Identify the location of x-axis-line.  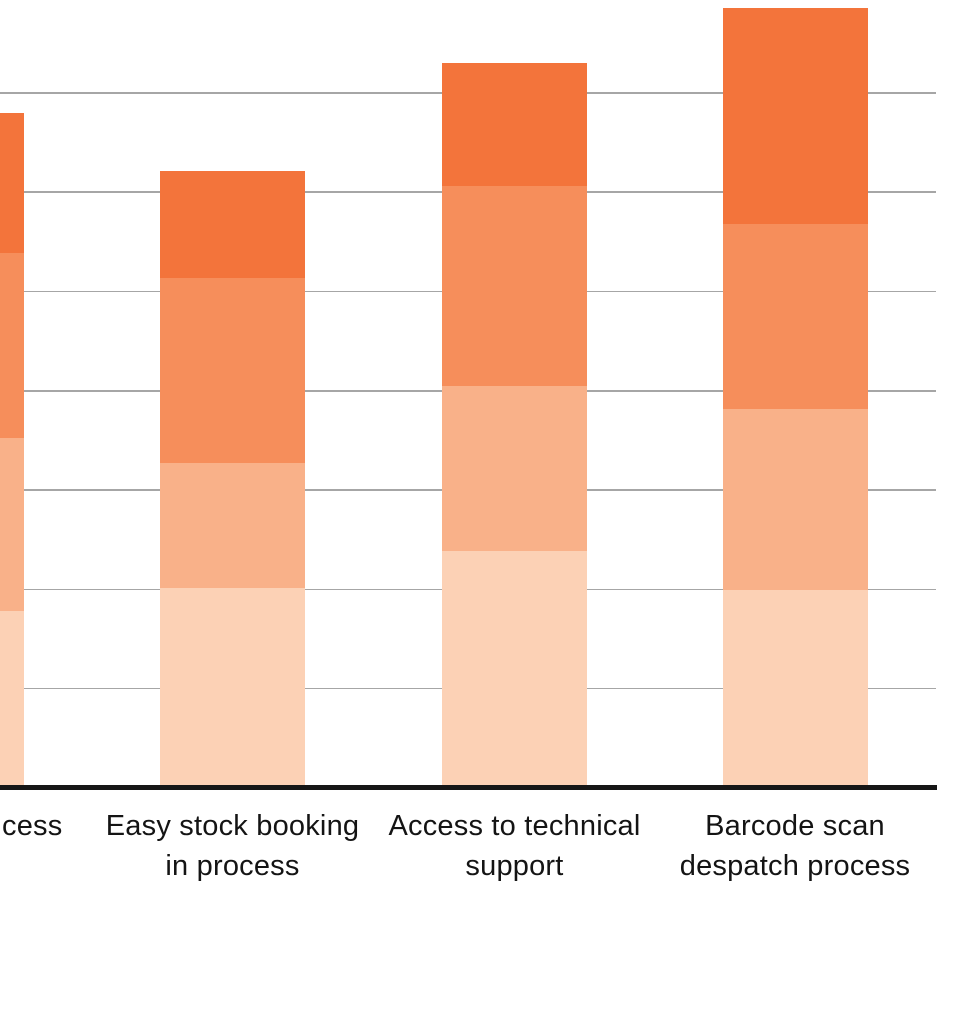
(468, 787).